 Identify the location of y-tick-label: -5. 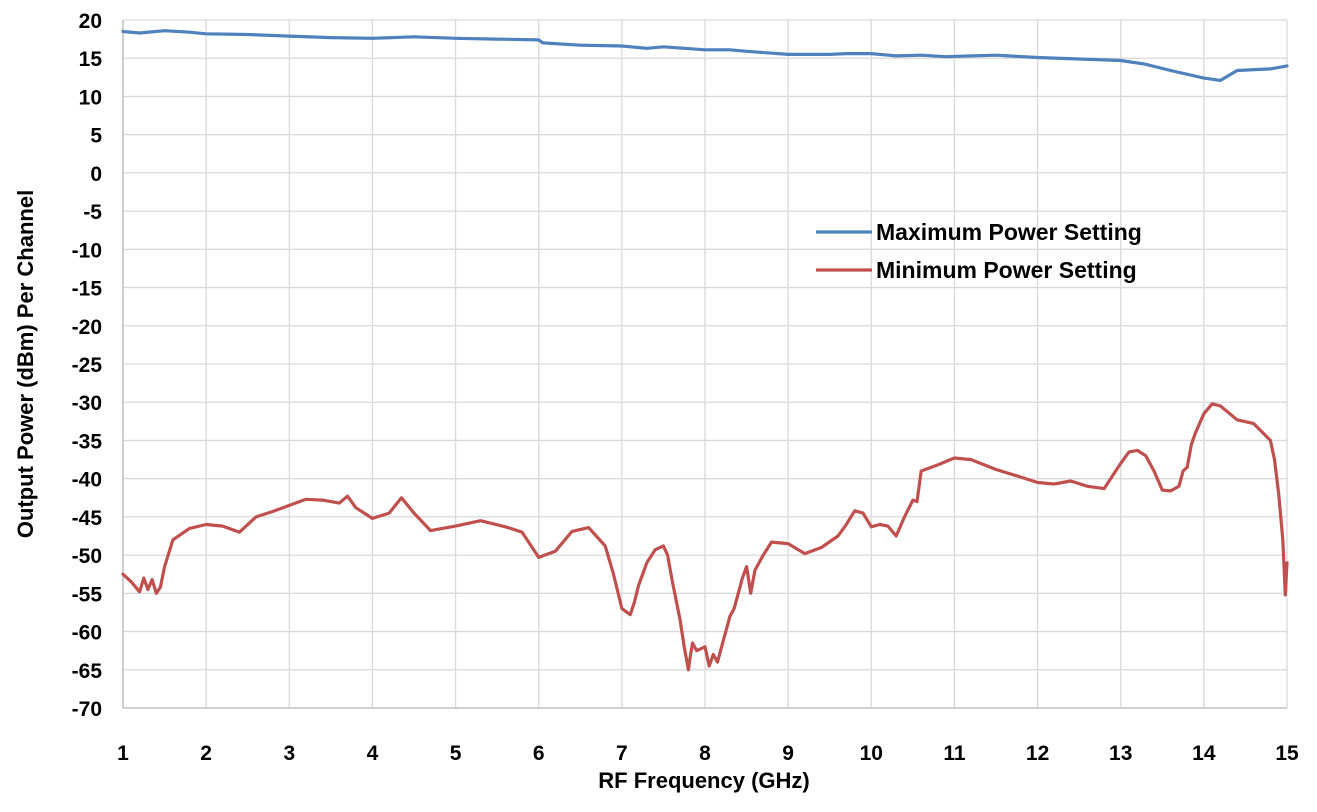
(92, 212).